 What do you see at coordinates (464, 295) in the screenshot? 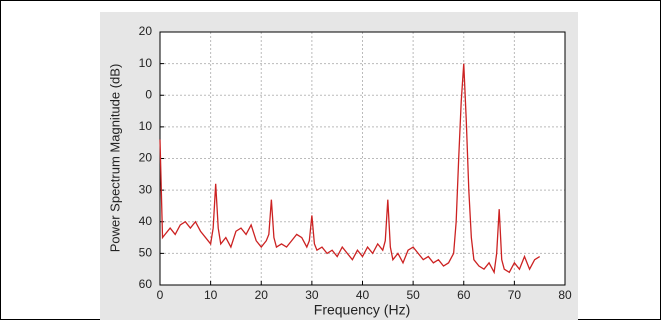
I see `x-tick-label: 60` at bounding box center [464, 295].